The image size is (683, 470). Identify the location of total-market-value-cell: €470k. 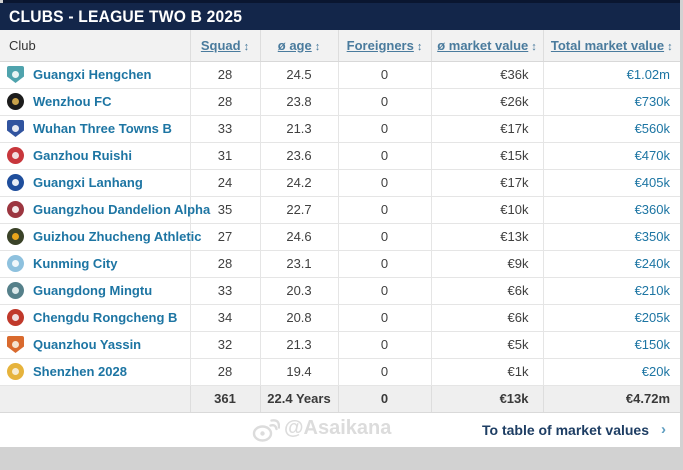
(611, 156).